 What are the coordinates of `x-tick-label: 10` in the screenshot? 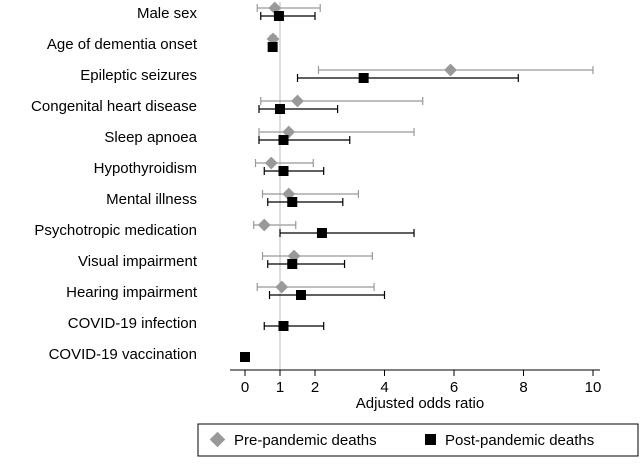 It's located at (593, 387).